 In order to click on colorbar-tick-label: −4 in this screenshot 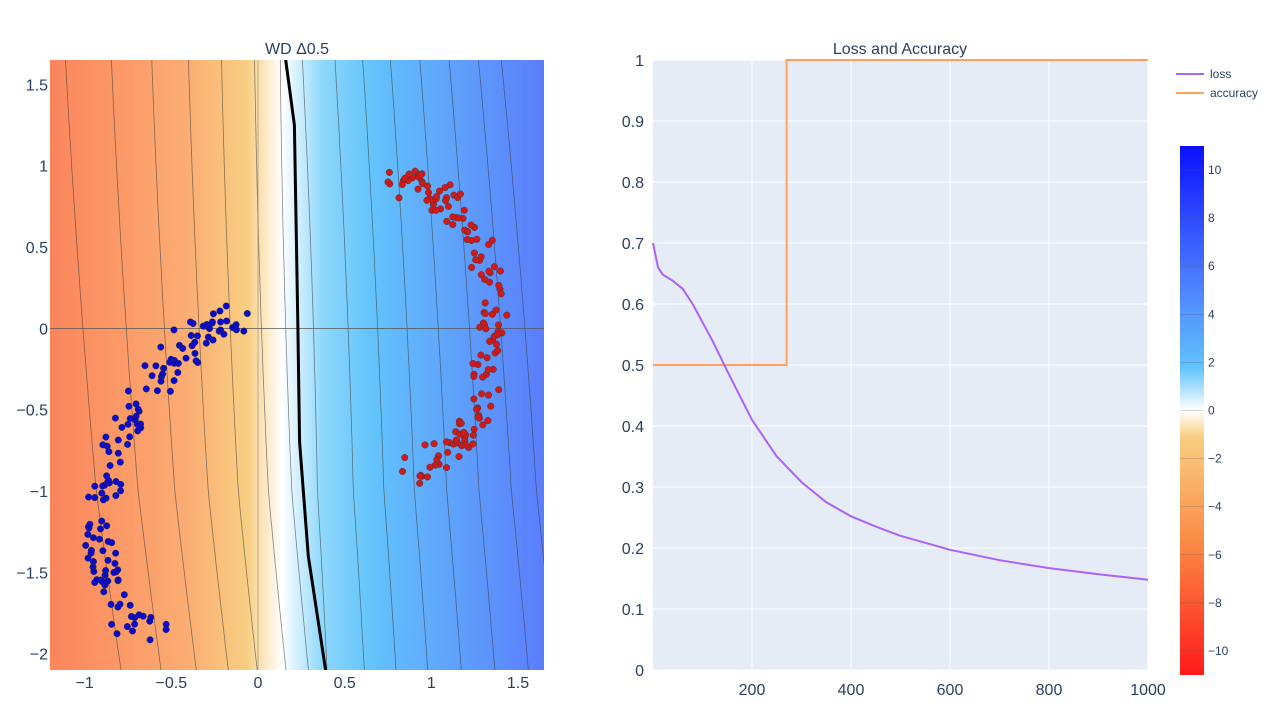, I will do `click(1215, 507)`.